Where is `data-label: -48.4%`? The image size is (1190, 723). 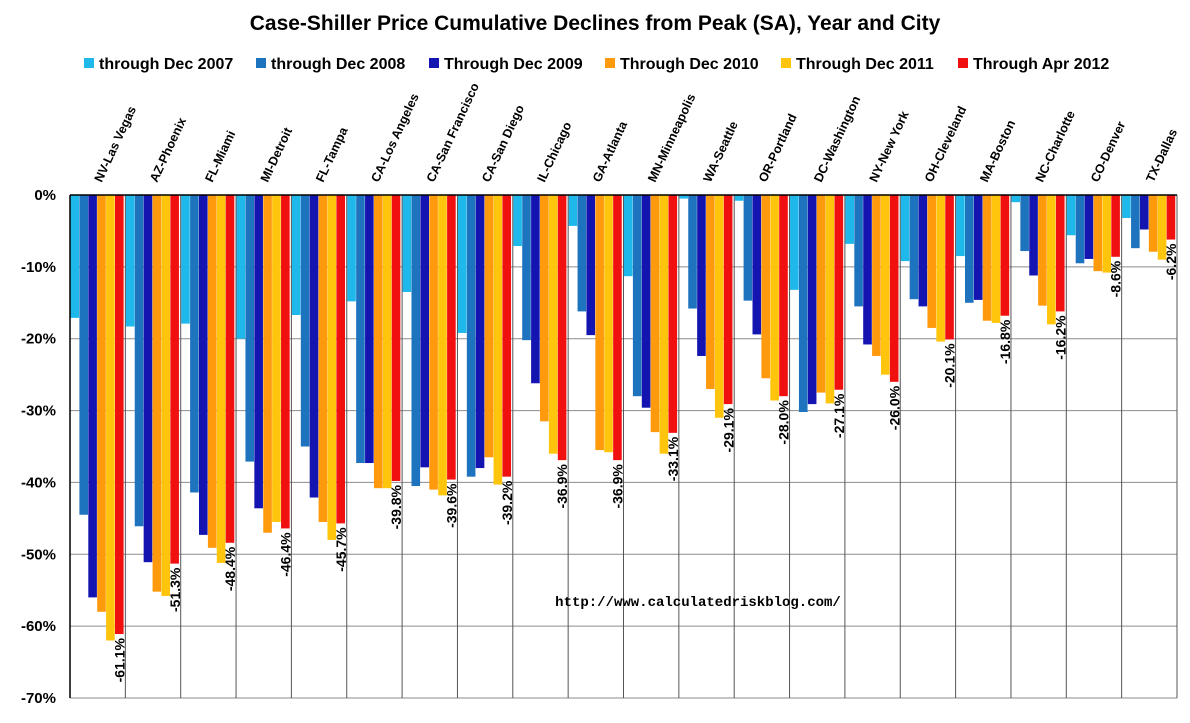 data-label: -48.4% is located at coordinates (230, 568).